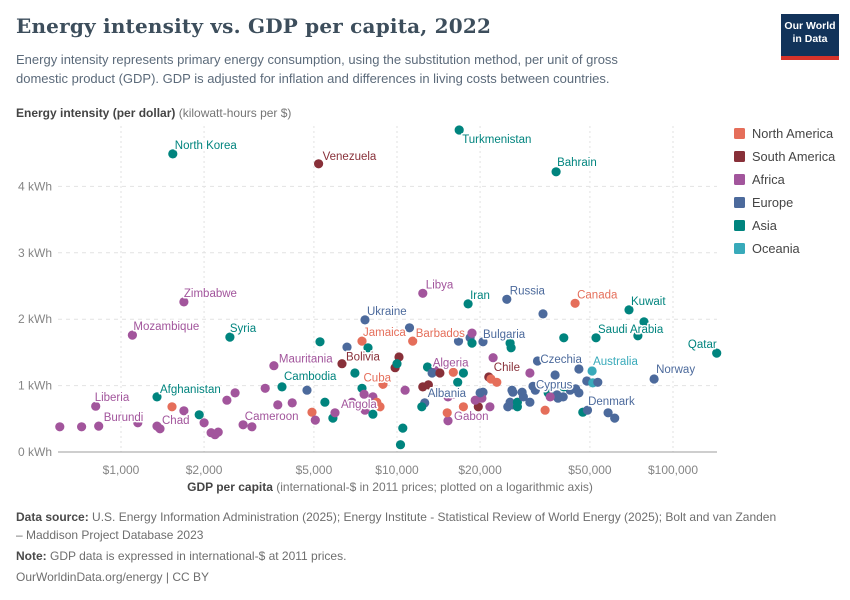 This screenshot has height=600, width=850. What do you see at coordinates (497, 140) in the screenshot?
I see `country-label-turkmenistan: Turkmenistan` at bounding box center [497, 140].